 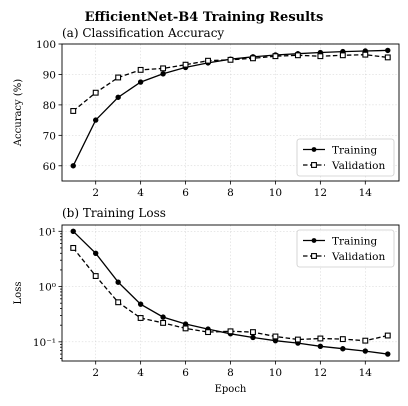 I want to click on y-tick-label: 90, so click(x=49, y=75).